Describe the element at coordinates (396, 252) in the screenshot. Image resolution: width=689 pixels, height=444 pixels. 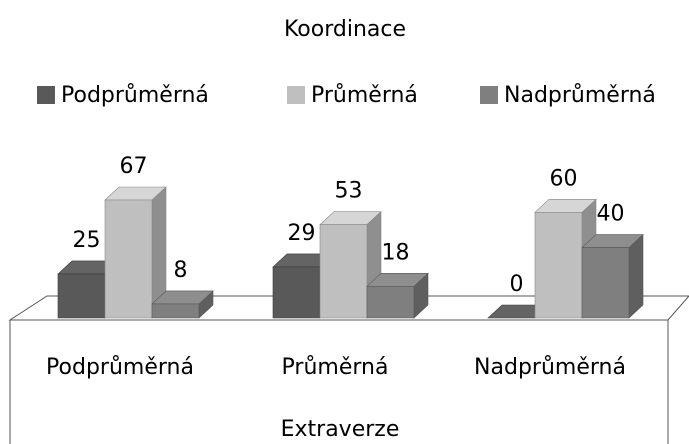
I see `data-label: 18` at that location.